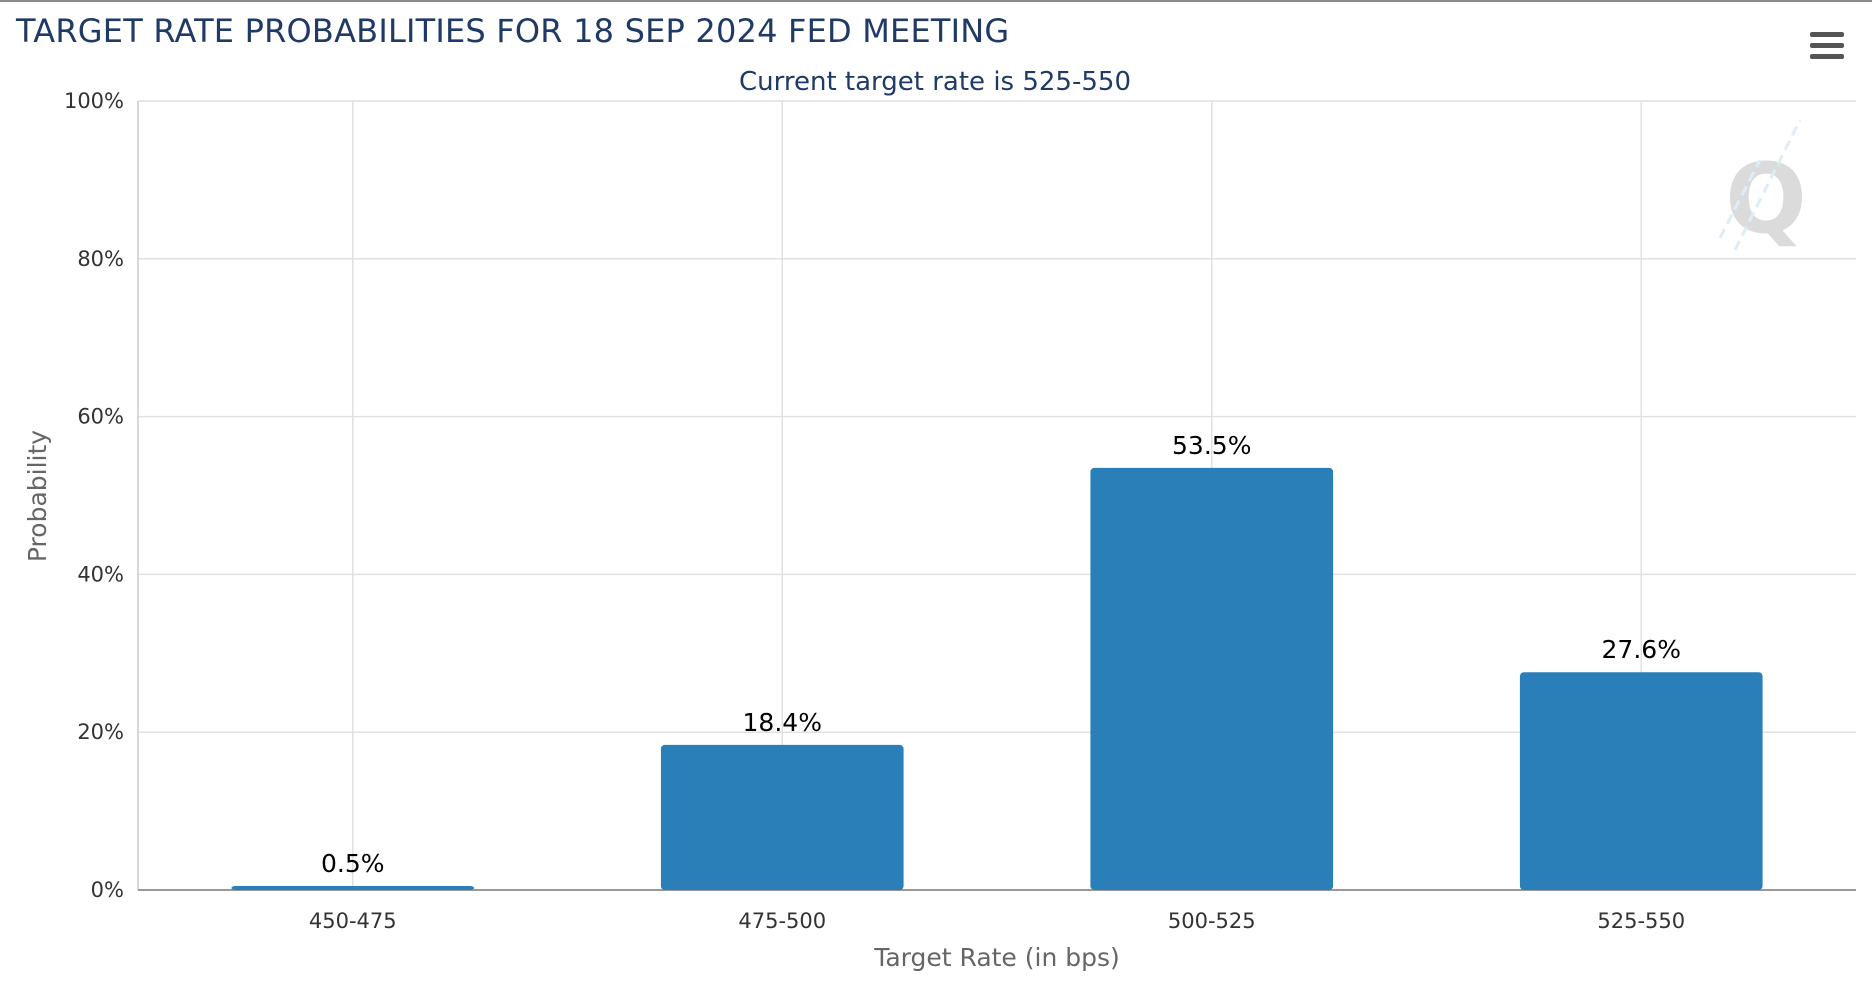  I want to click on x-tick-label: 500-525, so click(1212, 921).